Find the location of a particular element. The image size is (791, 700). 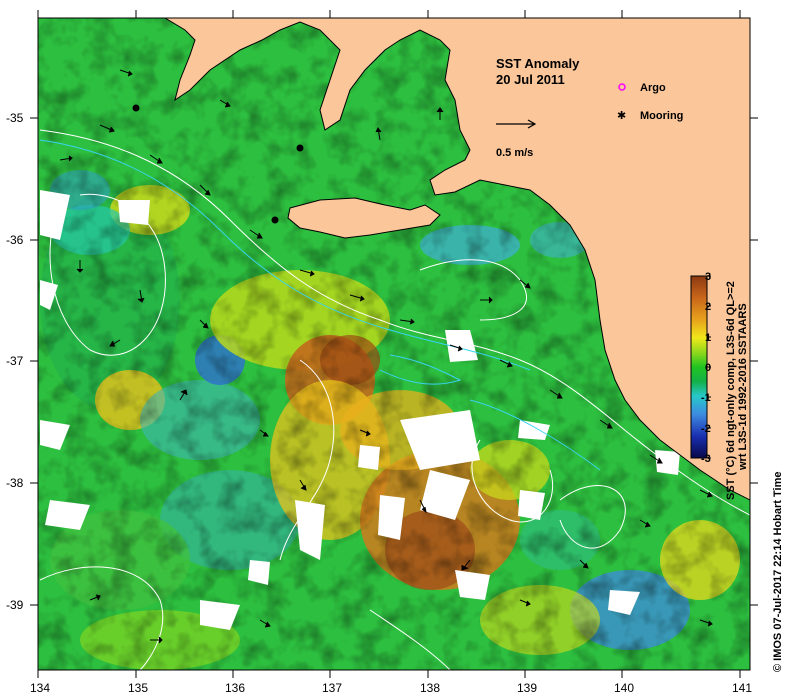

colorbar-tick-label: -1 is located at coordinates (706, 398).